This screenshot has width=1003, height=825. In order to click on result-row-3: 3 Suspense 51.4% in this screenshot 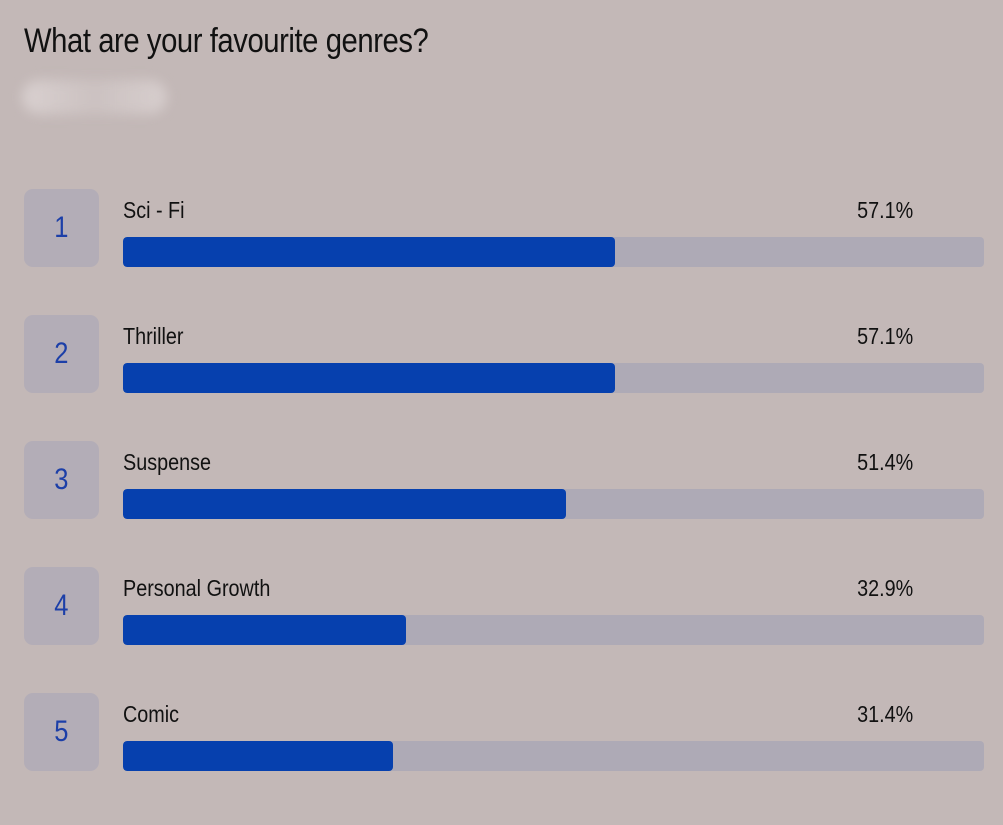, I will do `click(501, 481)`.